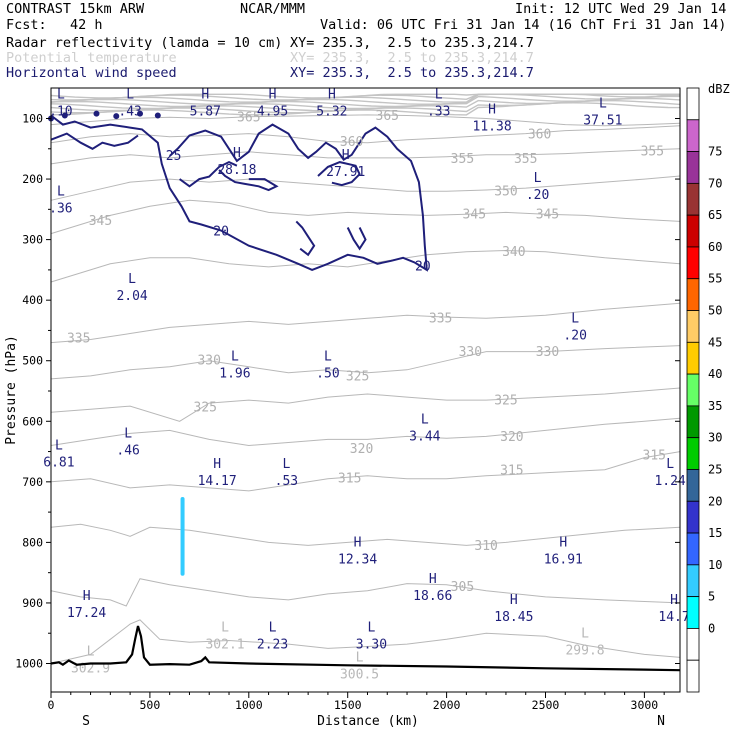  Describe the element at coordinates (669, 481) in the screenshot. I see `extremum-value: 1.24` at that location.